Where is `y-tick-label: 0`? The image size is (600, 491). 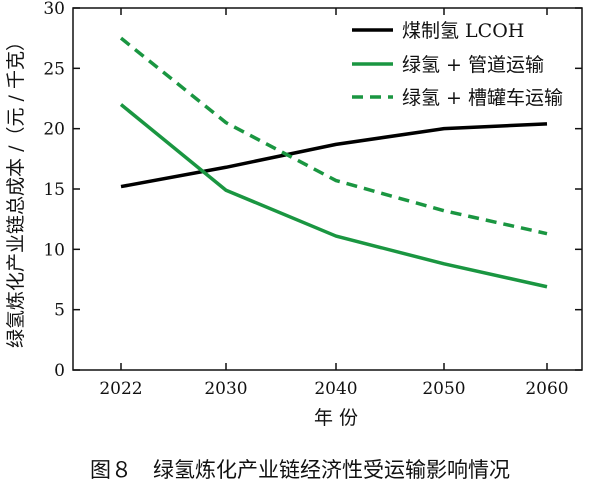 y-tick-label: 0 is located at coordinates (59, 371).